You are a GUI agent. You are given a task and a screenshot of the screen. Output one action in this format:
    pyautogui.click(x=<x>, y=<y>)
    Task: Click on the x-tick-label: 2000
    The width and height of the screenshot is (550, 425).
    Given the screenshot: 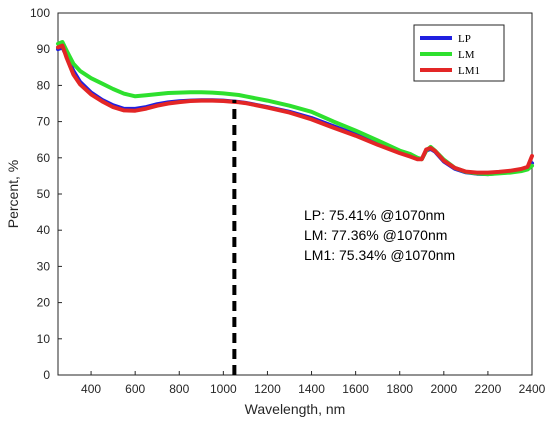 What is the action you would take?
    pyautogui.click(x=443, y=389)
    